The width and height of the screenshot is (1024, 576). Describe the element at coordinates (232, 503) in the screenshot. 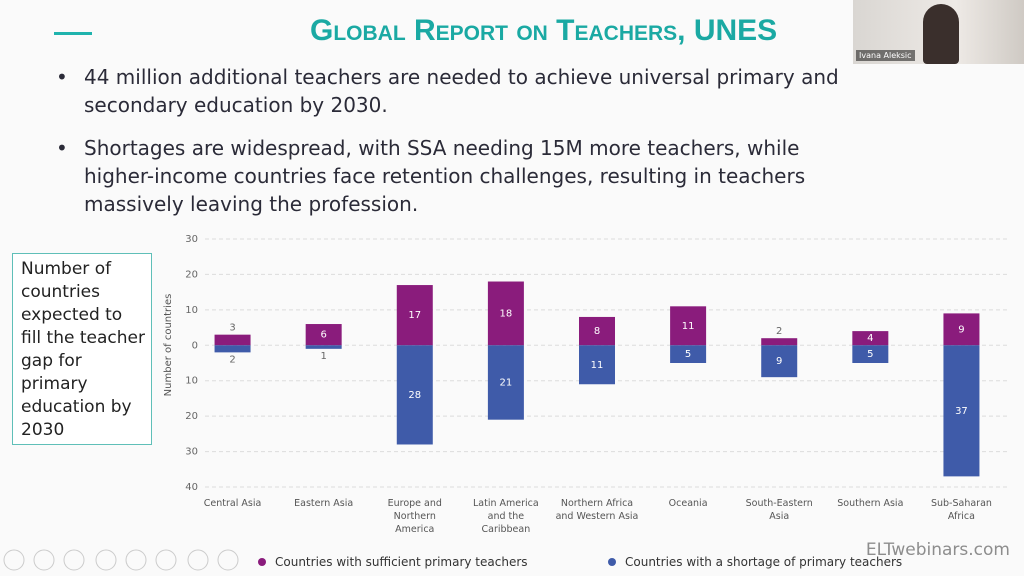

I see `x-tick-label: Central Asia` at that location.